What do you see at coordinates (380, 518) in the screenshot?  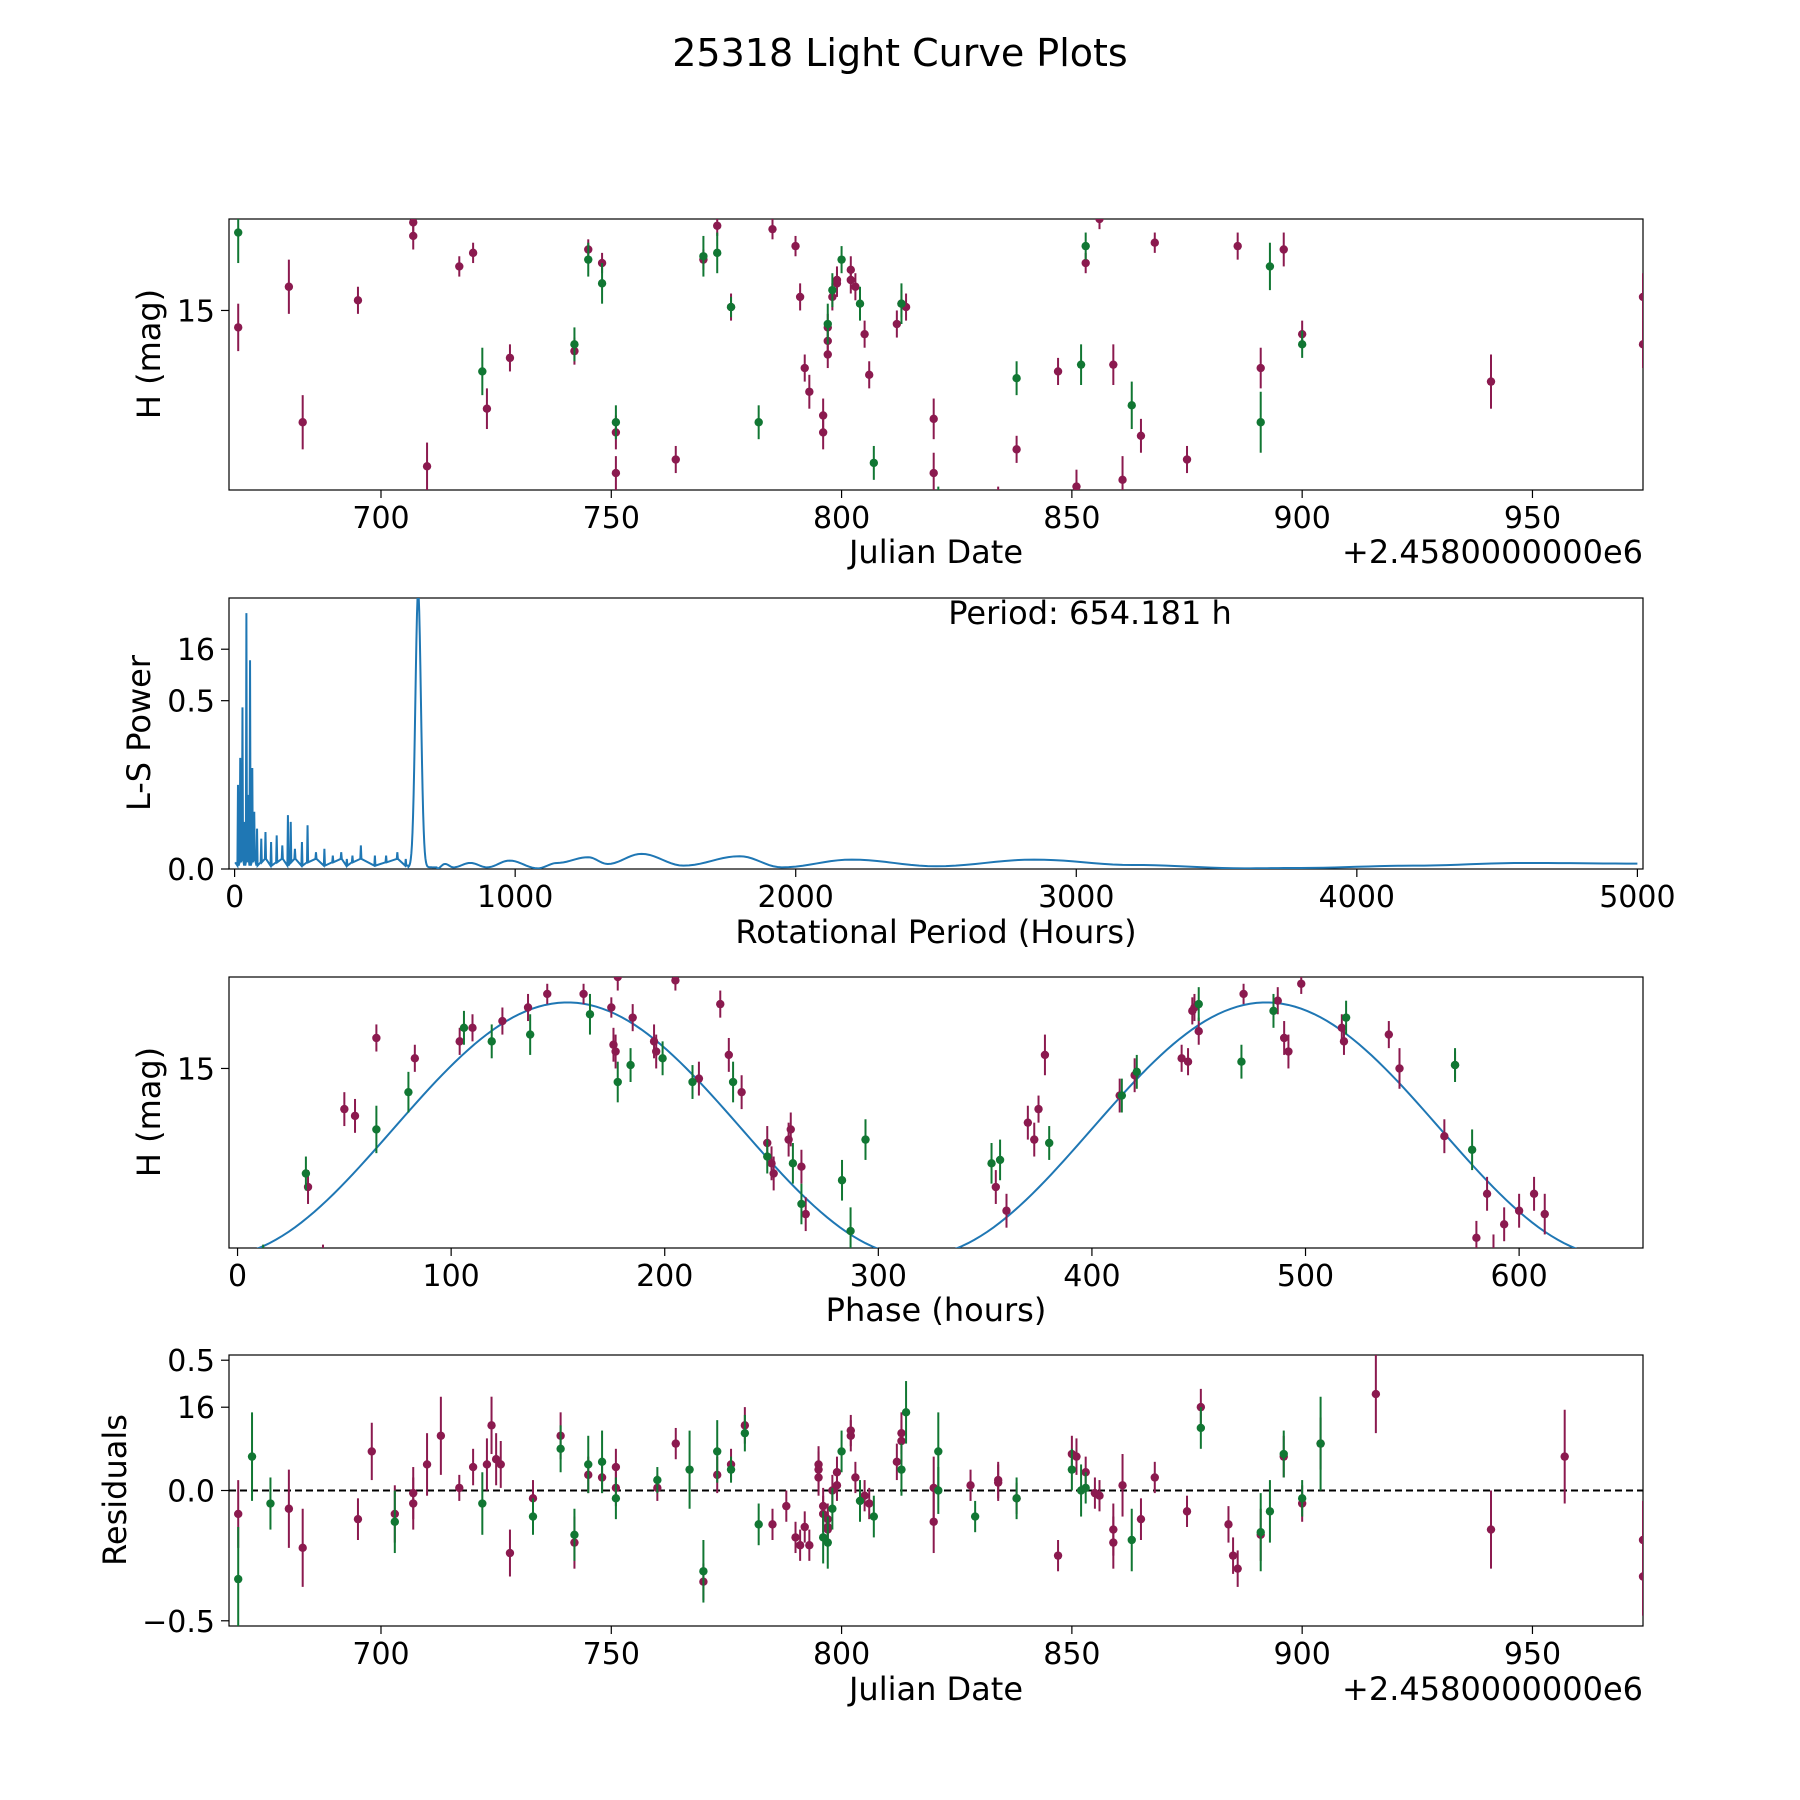 I see `light-curve-xtick-label: 700` at bounding box center [380, 518].